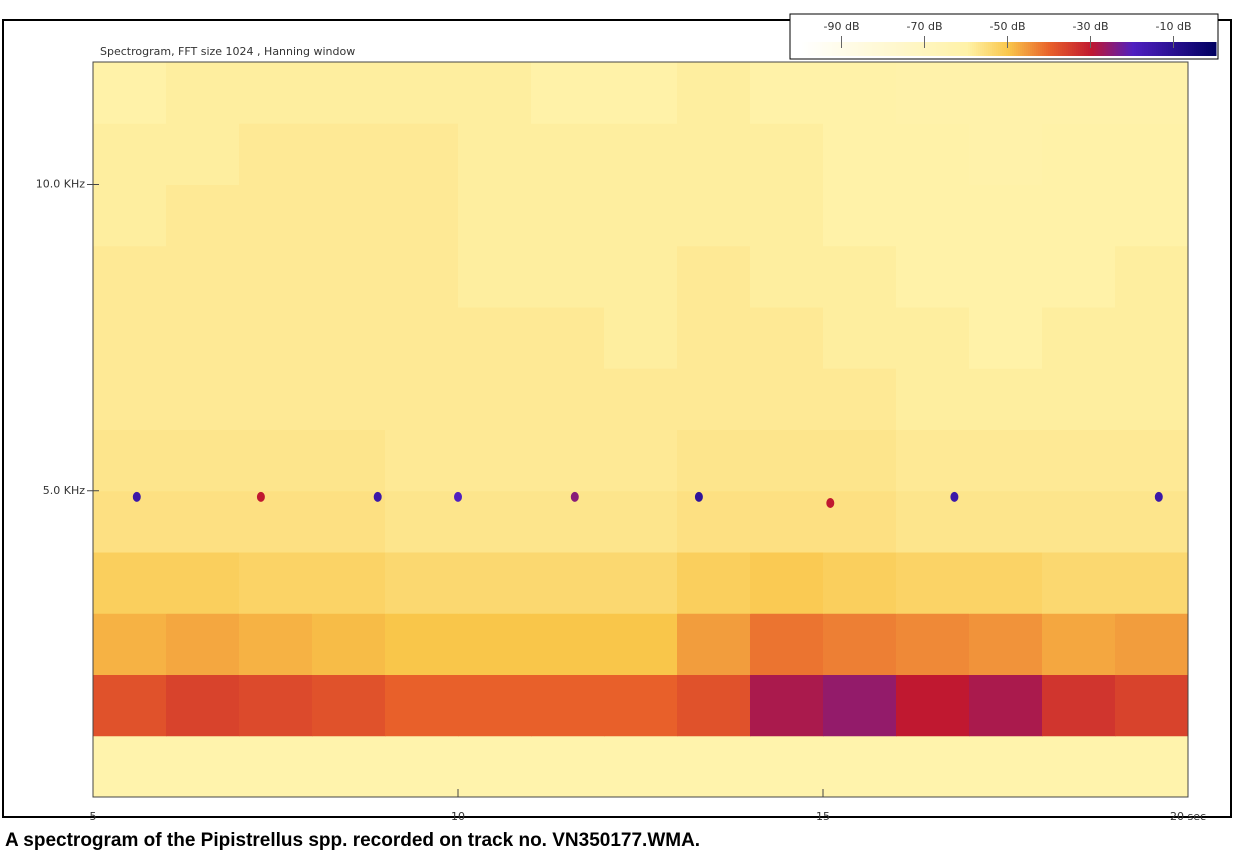 The image size is (1234, 867). What do you see at coordinates (1008, 26) in the screenshot?
I see `colorbar-label: -50 dB` at bounding box center [1008, 26].